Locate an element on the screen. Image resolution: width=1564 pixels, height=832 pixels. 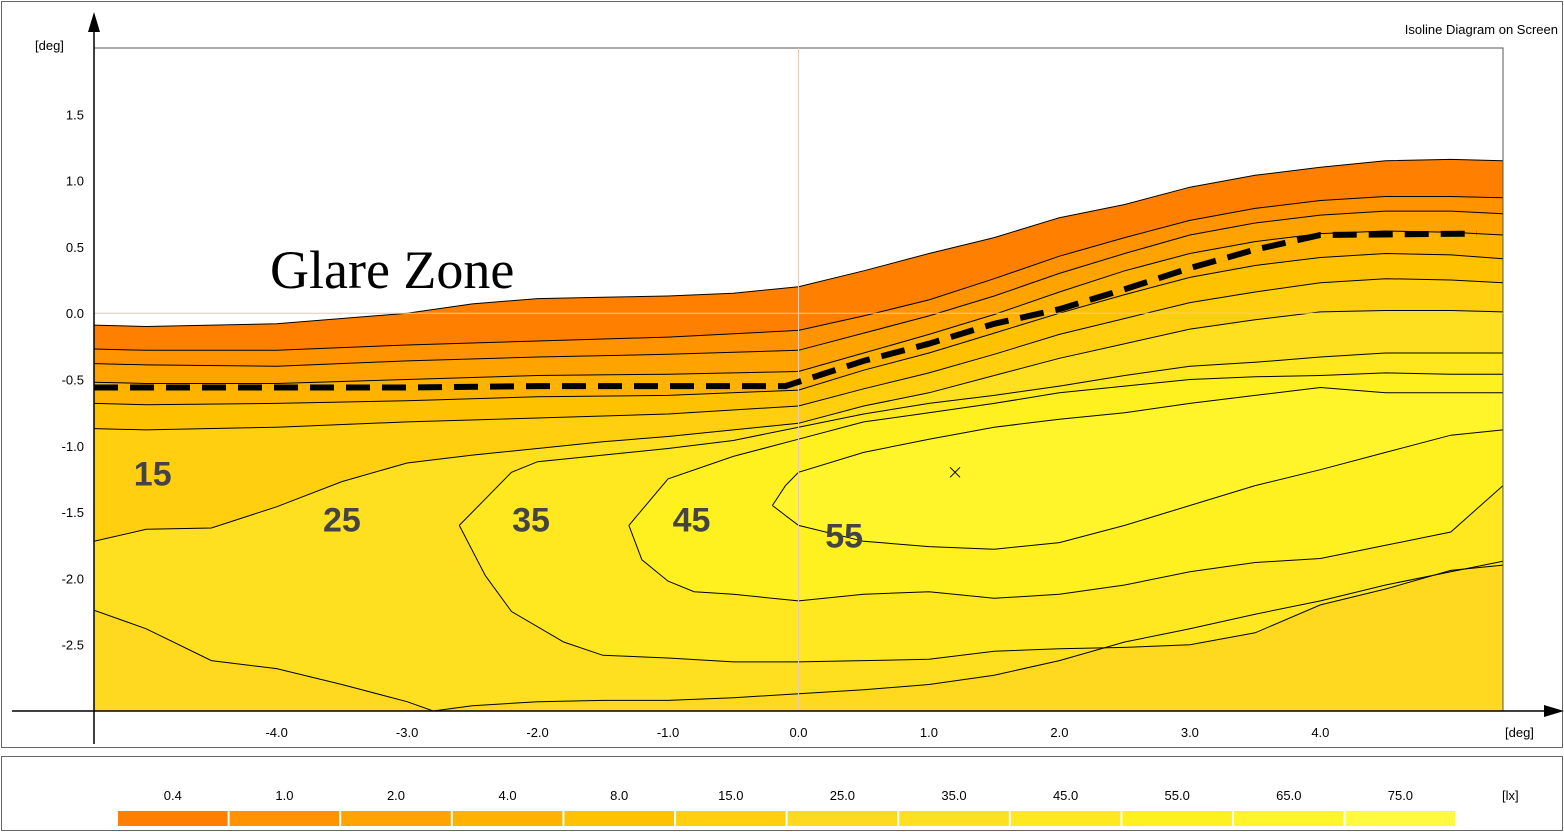
x-tick-label: 3.0 is located at coordinates (1190, 732).